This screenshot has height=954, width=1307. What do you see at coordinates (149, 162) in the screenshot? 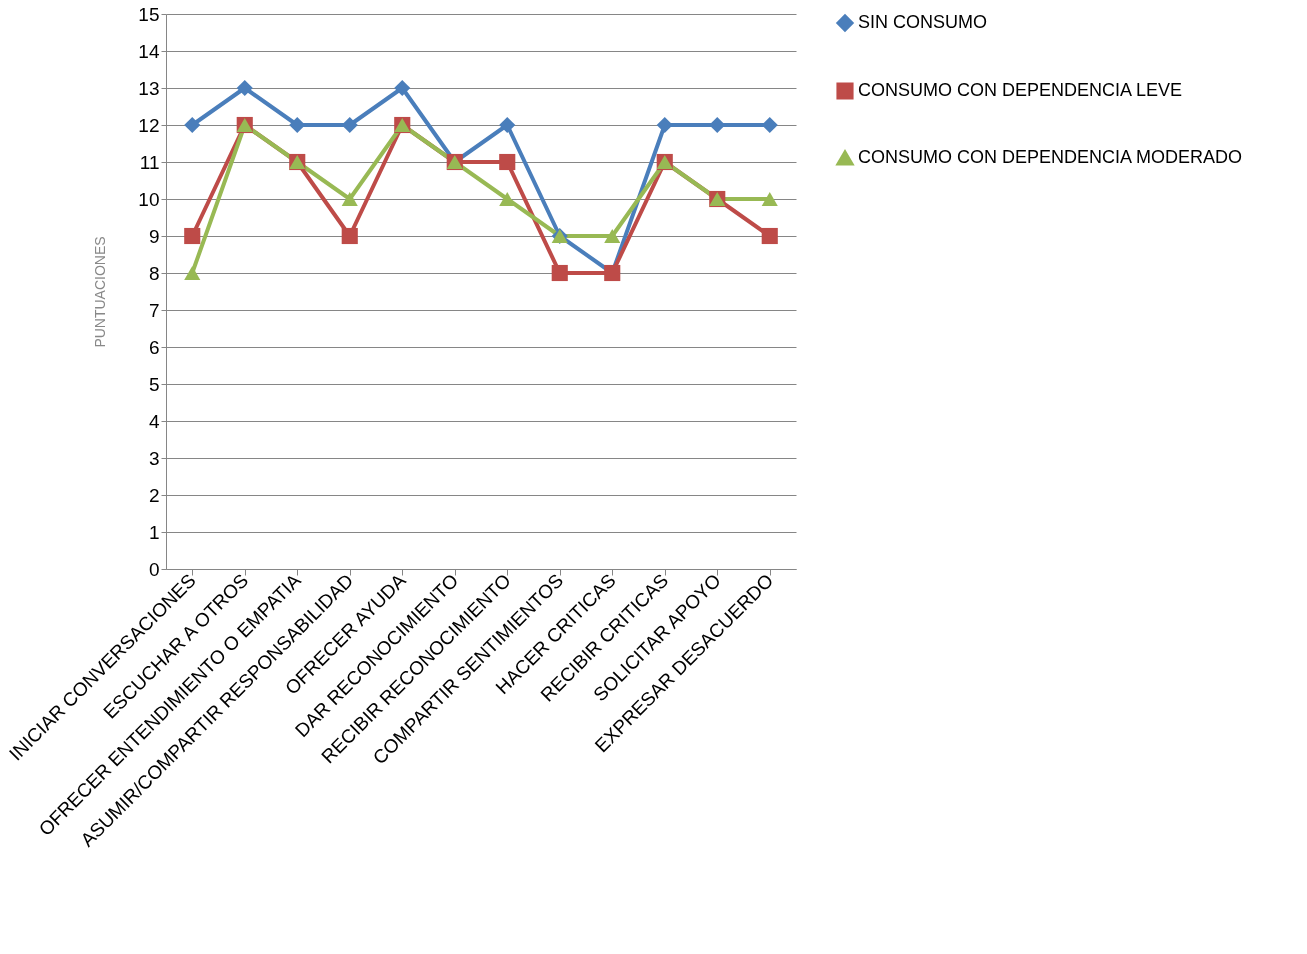
I see `y-tick-label: 11` at bounding box center [149, 162].